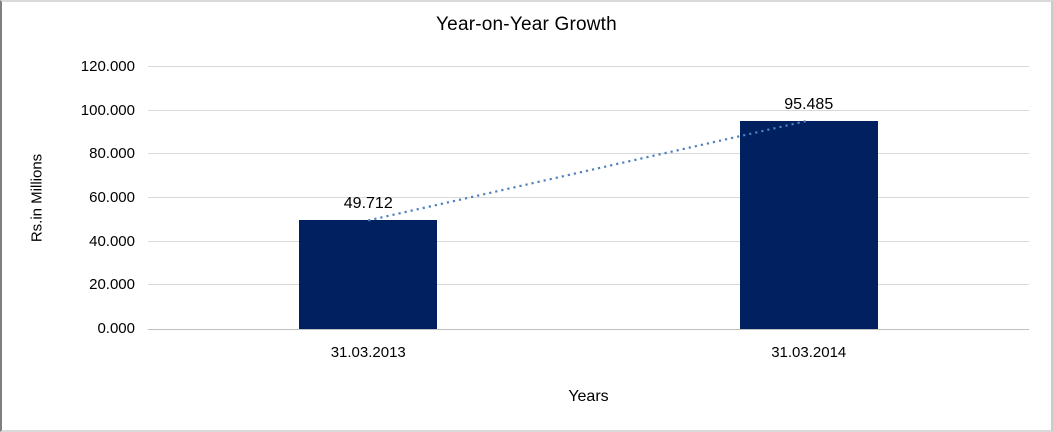 The height and width of the screenshot is (432, 1053). Describe the element at coordinates (588, 396) in the screenshot. I see `x-axis-title: Years` at that location.